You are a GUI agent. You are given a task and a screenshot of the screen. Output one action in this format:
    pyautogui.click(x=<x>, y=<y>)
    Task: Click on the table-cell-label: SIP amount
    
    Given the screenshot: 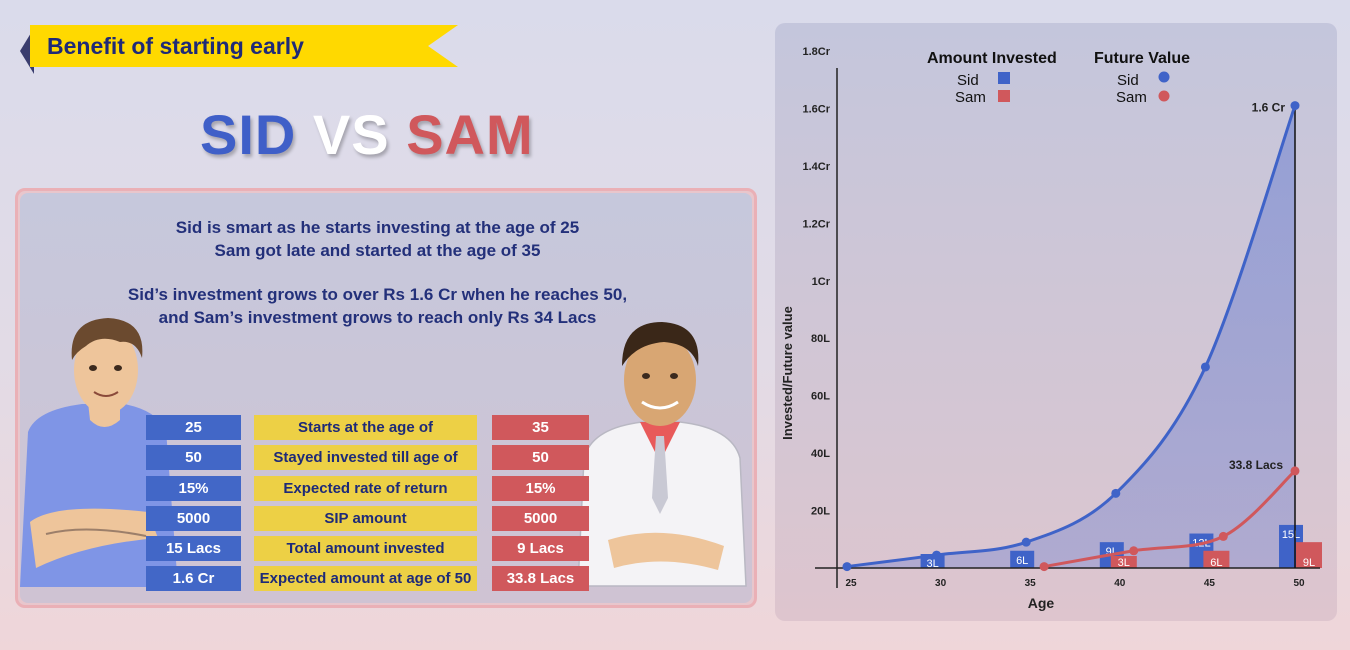 What is the action you would take?
    pyautogui.click(x=365, y=518)
    